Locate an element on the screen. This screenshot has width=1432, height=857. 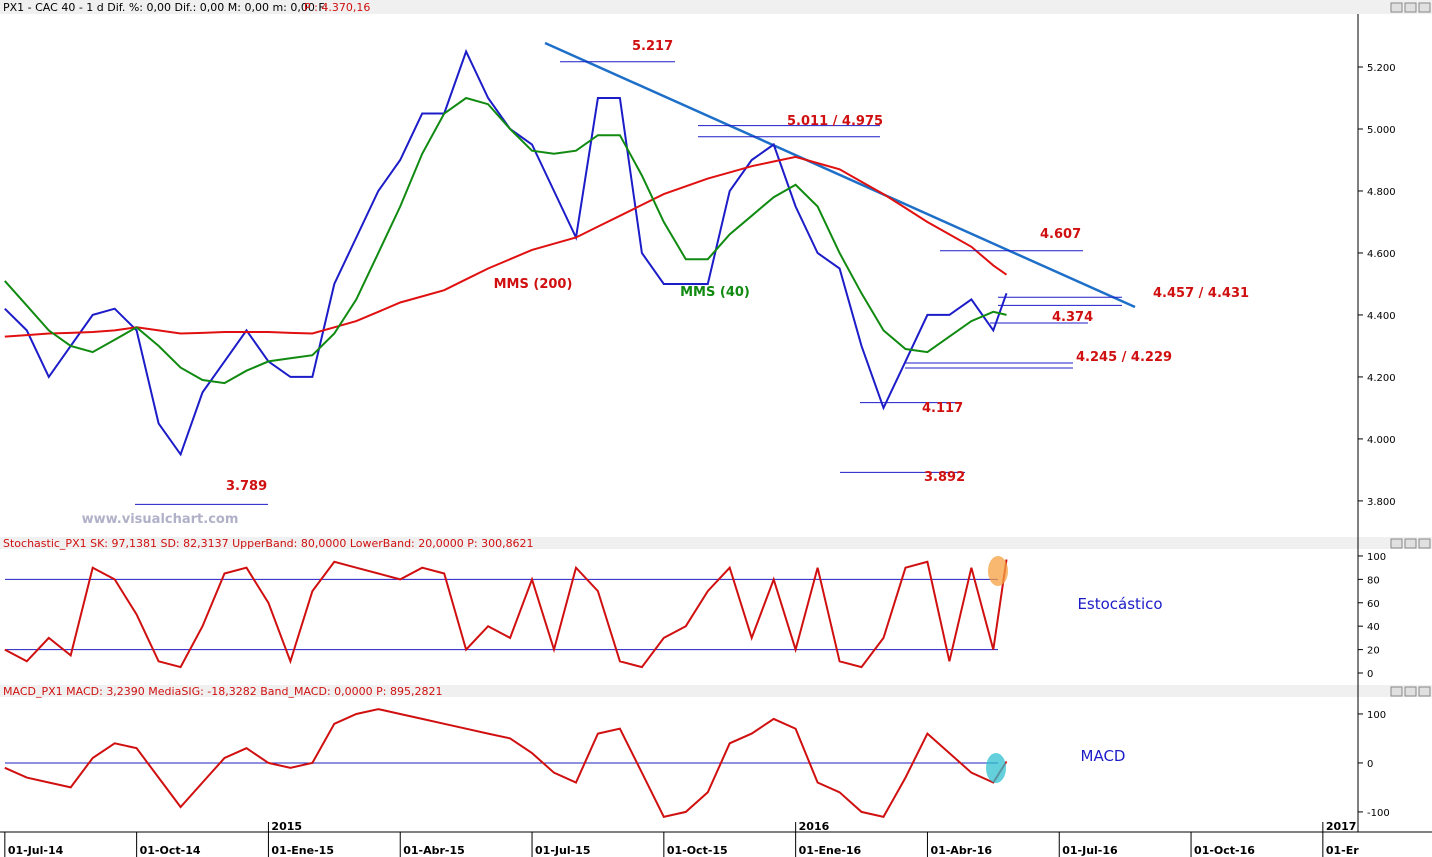
series-label: MMS (40) is located at coordinates (715, 292).